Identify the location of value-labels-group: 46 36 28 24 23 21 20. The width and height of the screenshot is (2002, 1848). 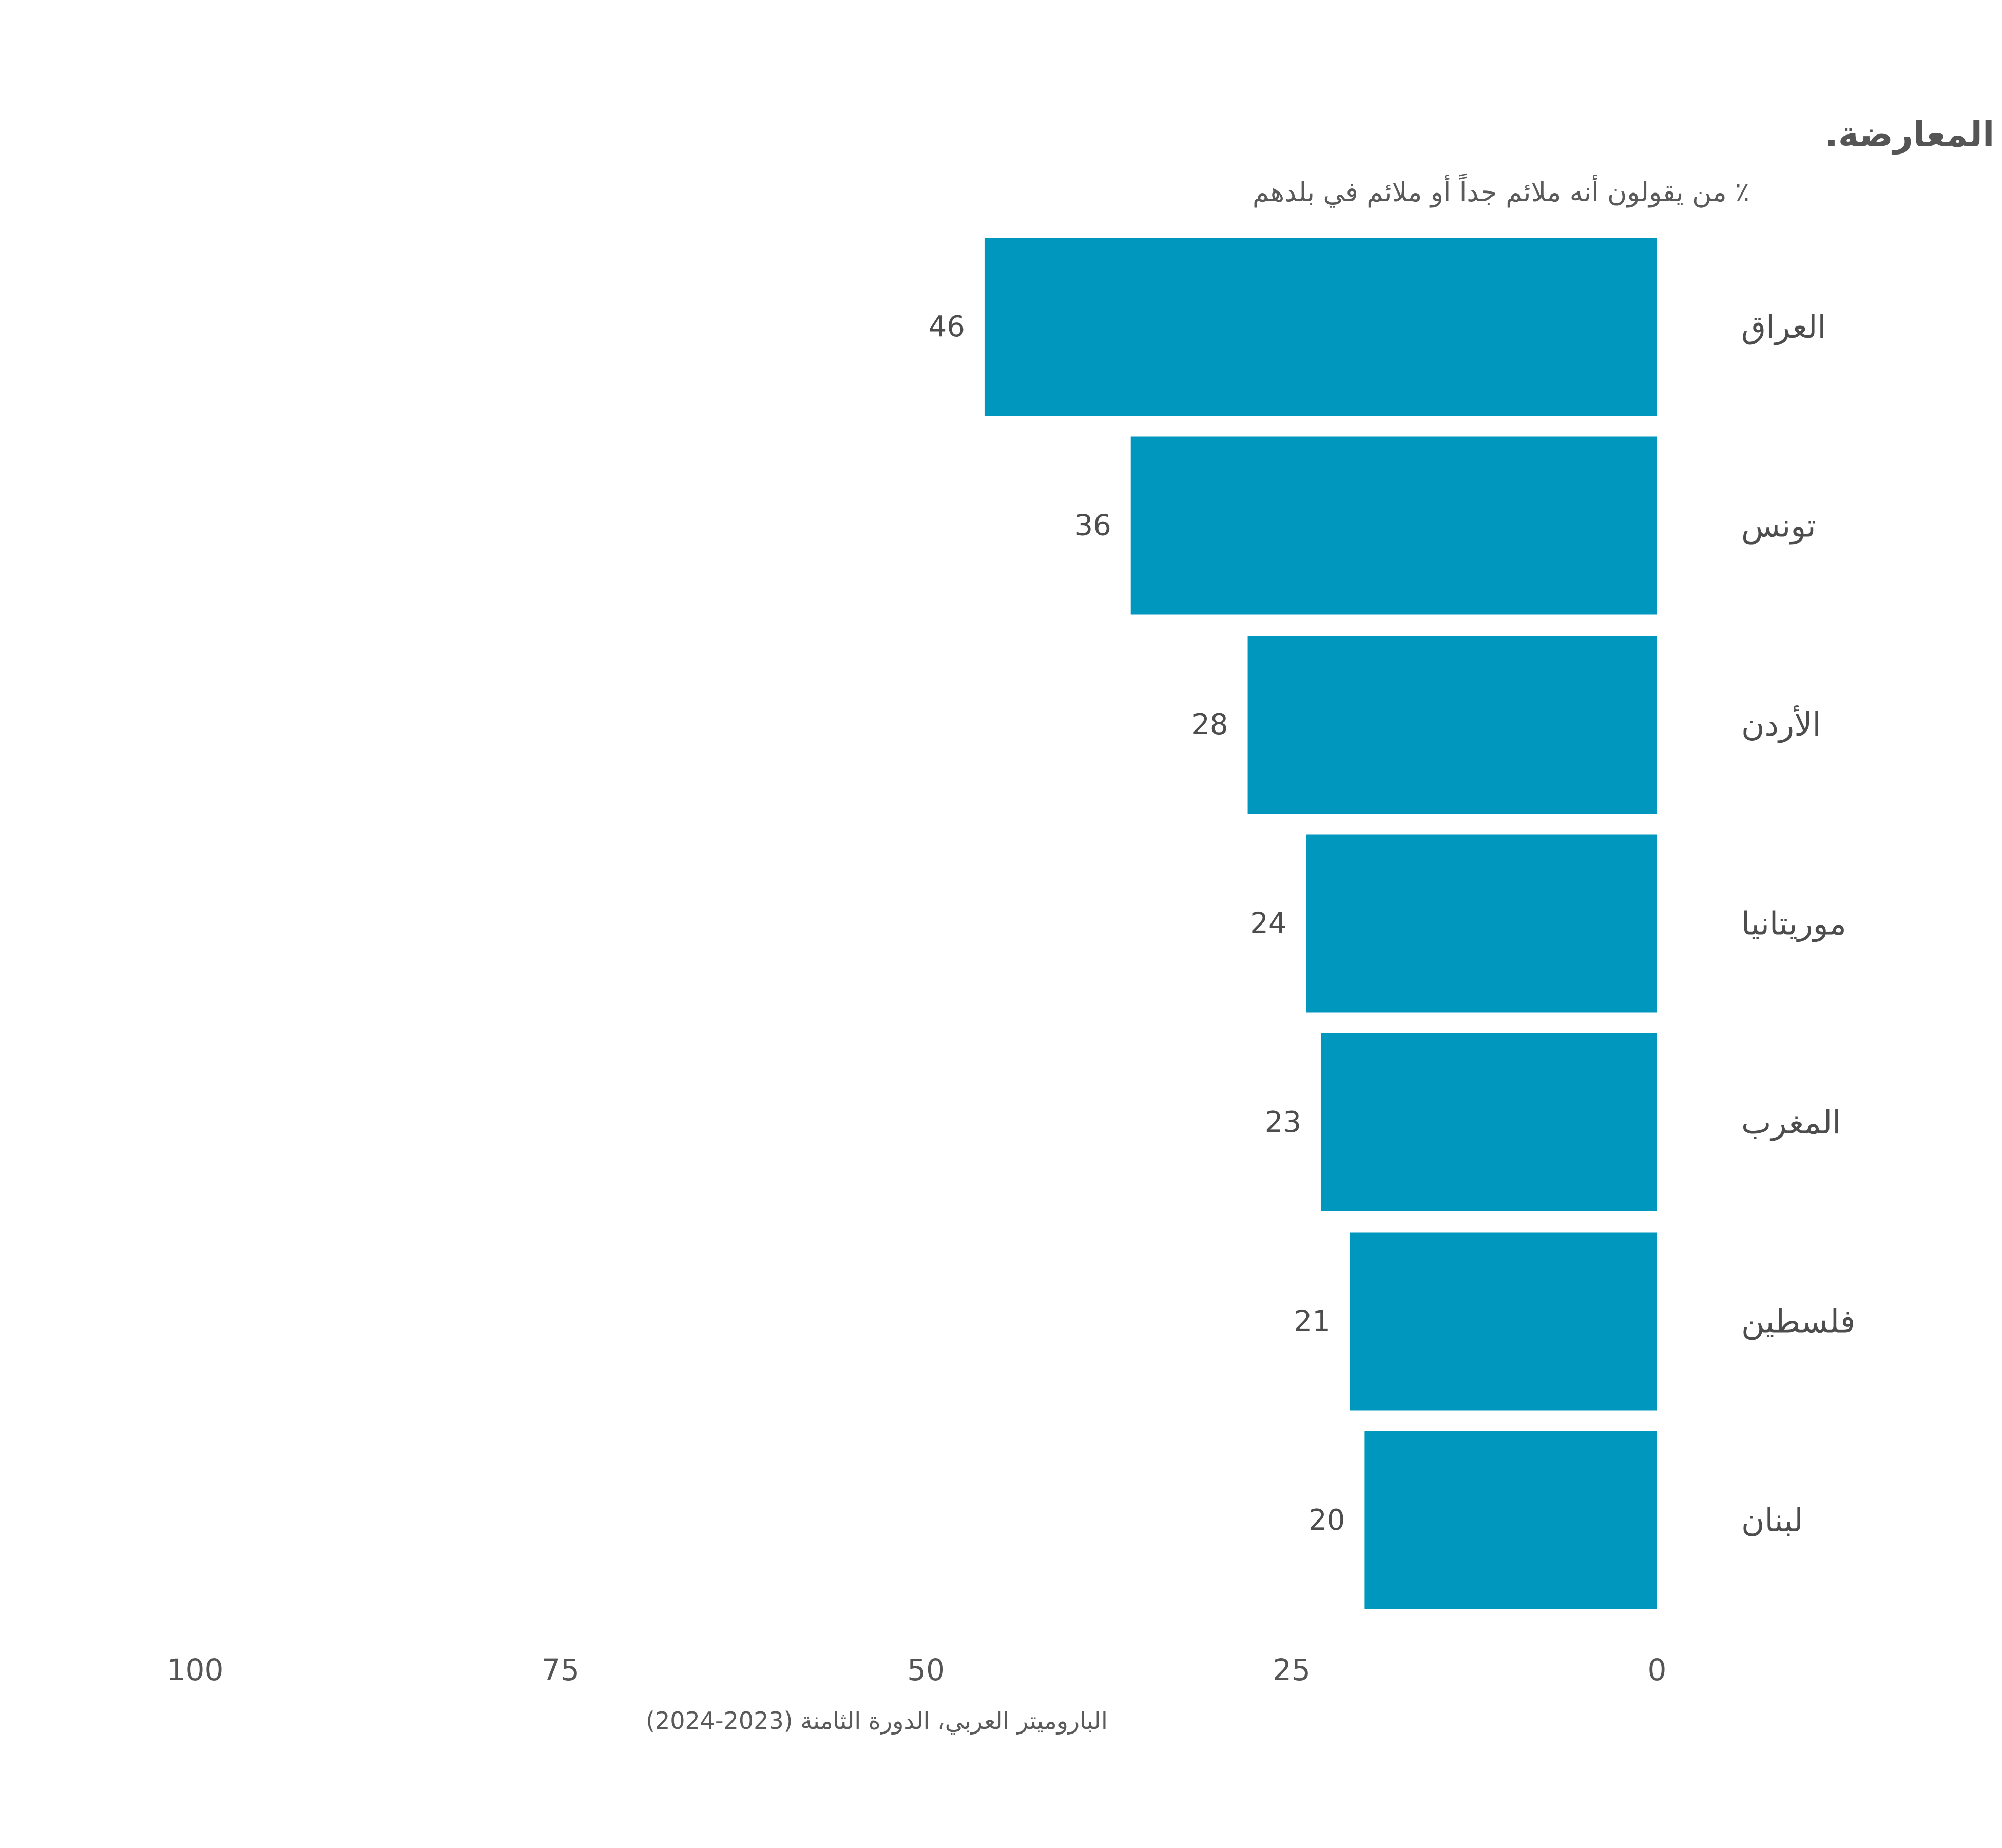
(1137, 923).